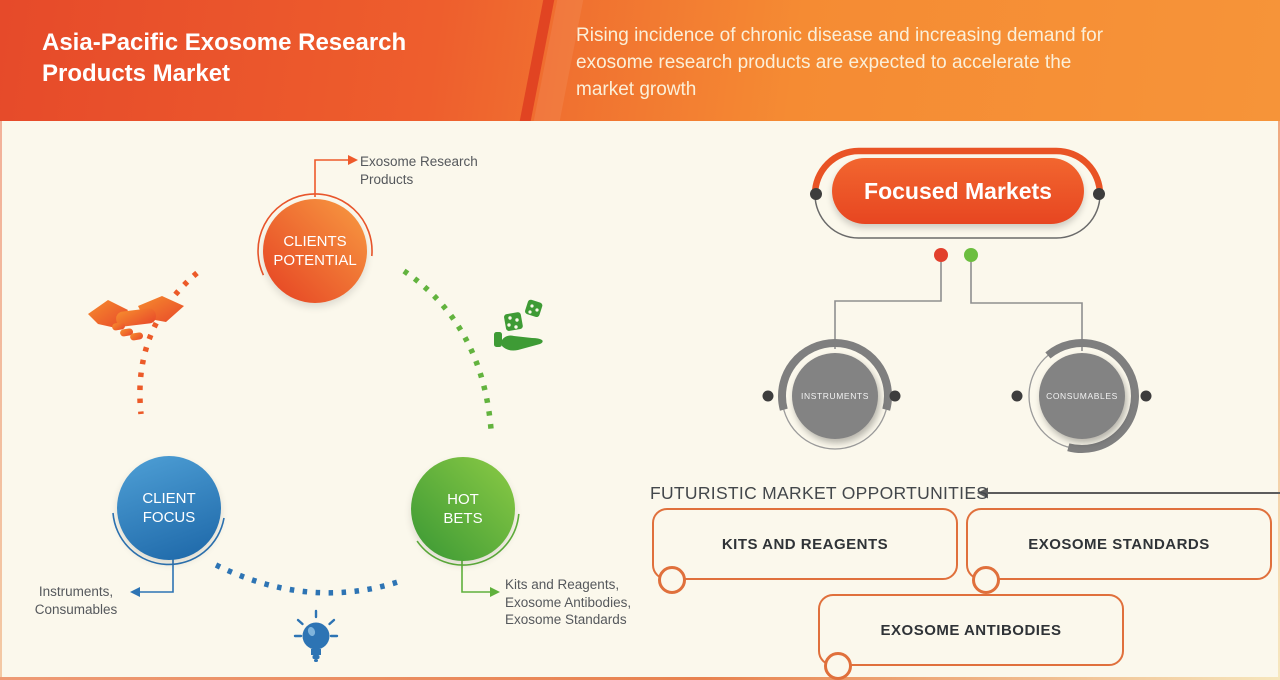 The width and height of the screenshot is (1280, 680). Describe the element at coordinates (768, 396) in the screenshot. I see `instruments-side-dot-left` at that location.